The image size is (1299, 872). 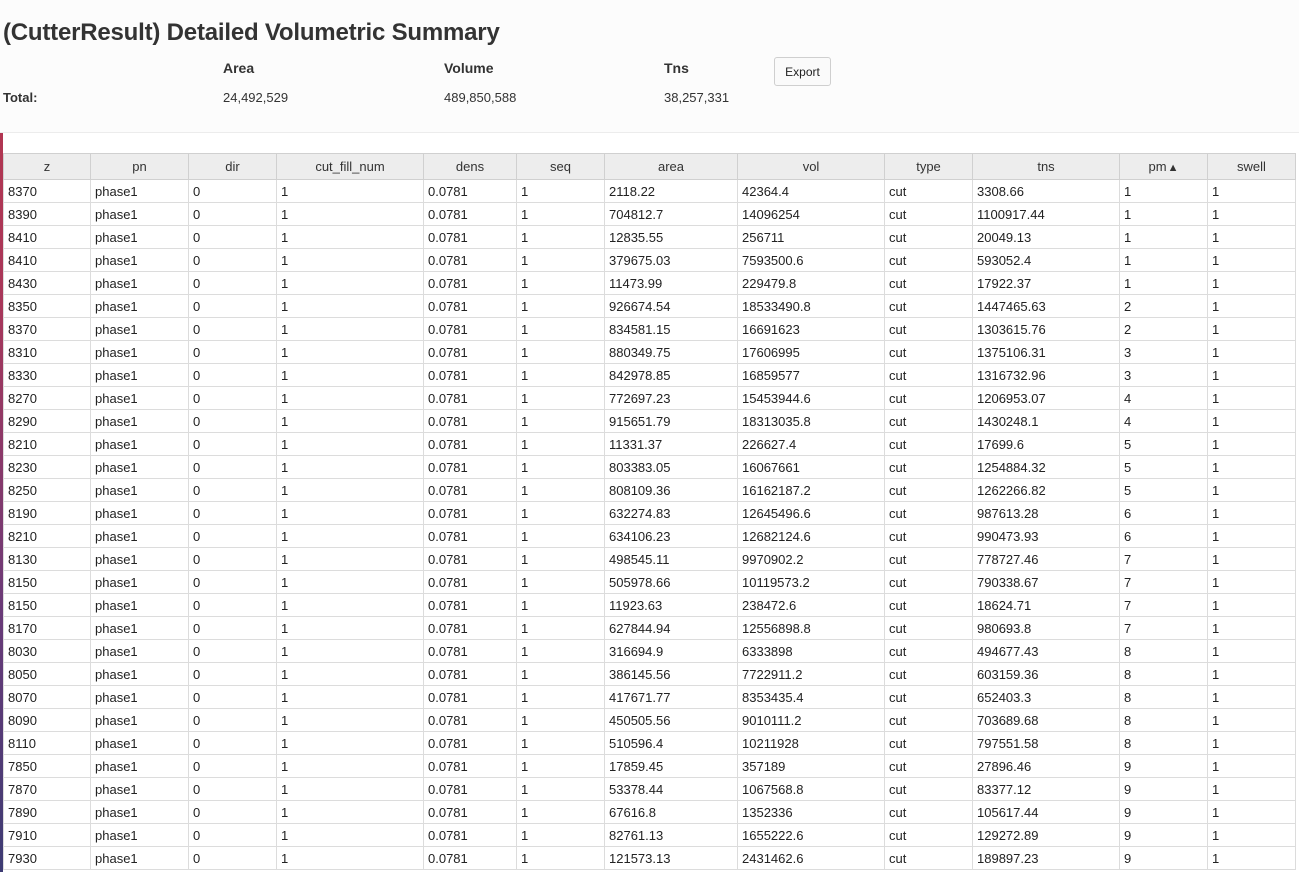 I want to click on column-header-dir: dir, so click(x=232, y=166).